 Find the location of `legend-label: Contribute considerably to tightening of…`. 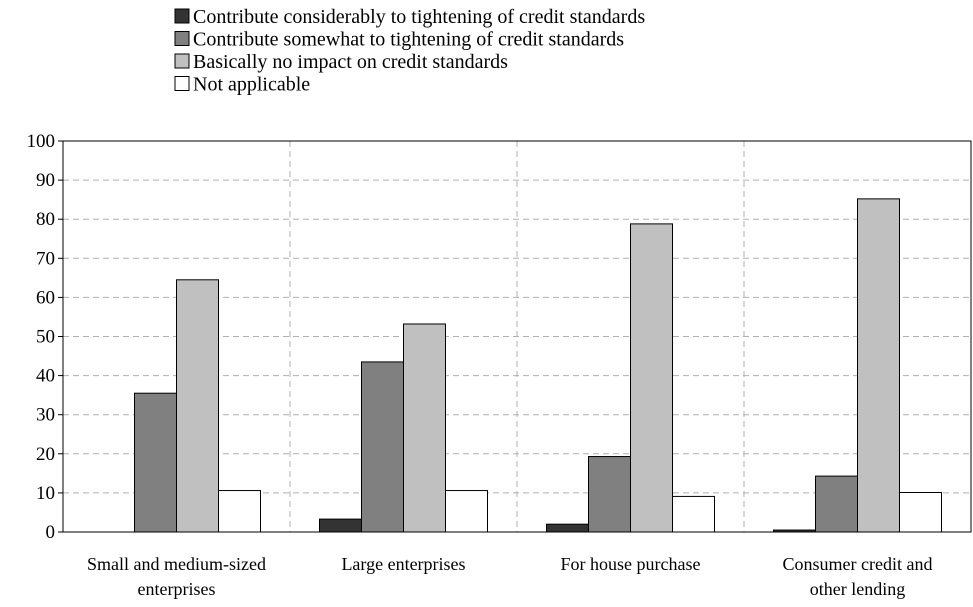

legend-label: Contribute considerably to tightening of… is located at coordinates (419, 17).